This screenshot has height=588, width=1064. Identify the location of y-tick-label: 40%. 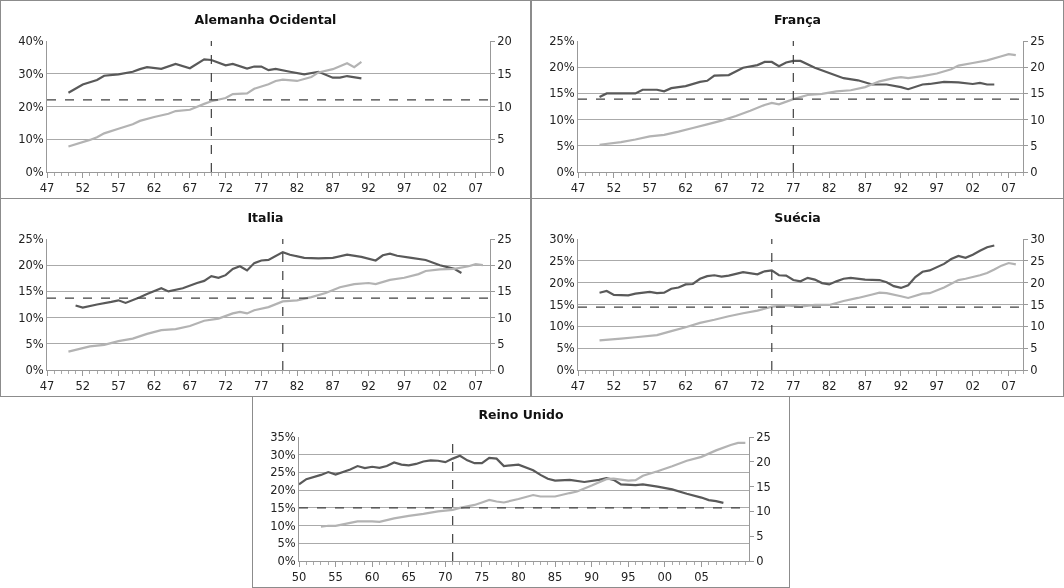
(31, 41).